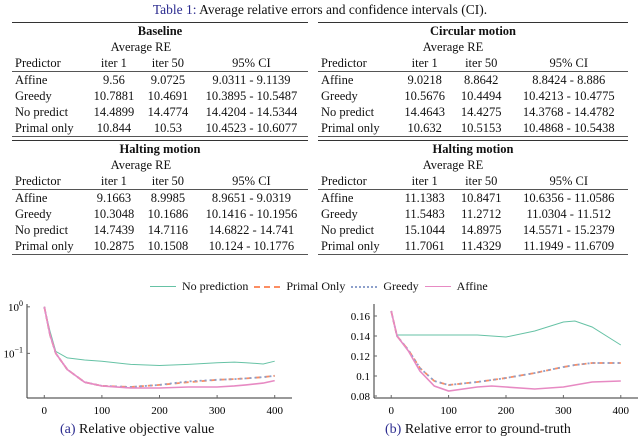 The width and height of the screenshot is (640, 442). Describe the element at coordinates (168, 214) in the screenshot. I see `table-cell: 10.1686` at that location.